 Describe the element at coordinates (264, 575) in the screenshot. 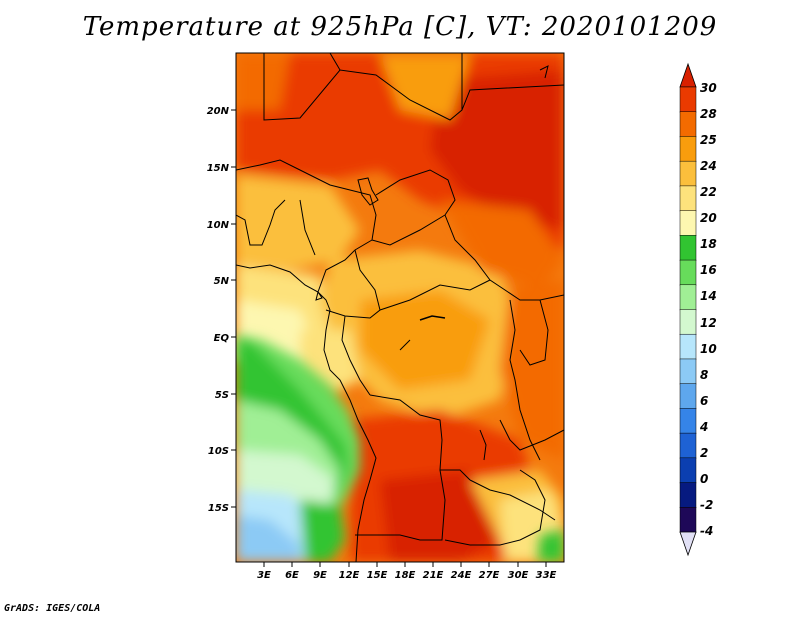

I see `lon-label: 3E` at that location.